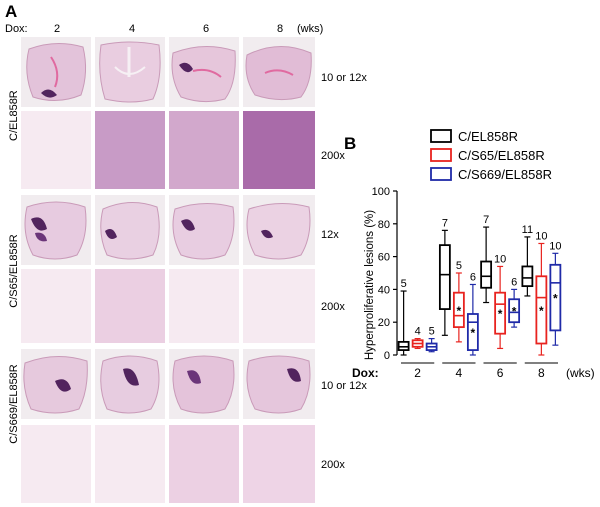 The width and height of the screenshot is (600, 507). Describe the element at coordinates (370, 285) in the screenshot. I see `y-axis-label: Hyperproliferative lesions (%)` at that location.